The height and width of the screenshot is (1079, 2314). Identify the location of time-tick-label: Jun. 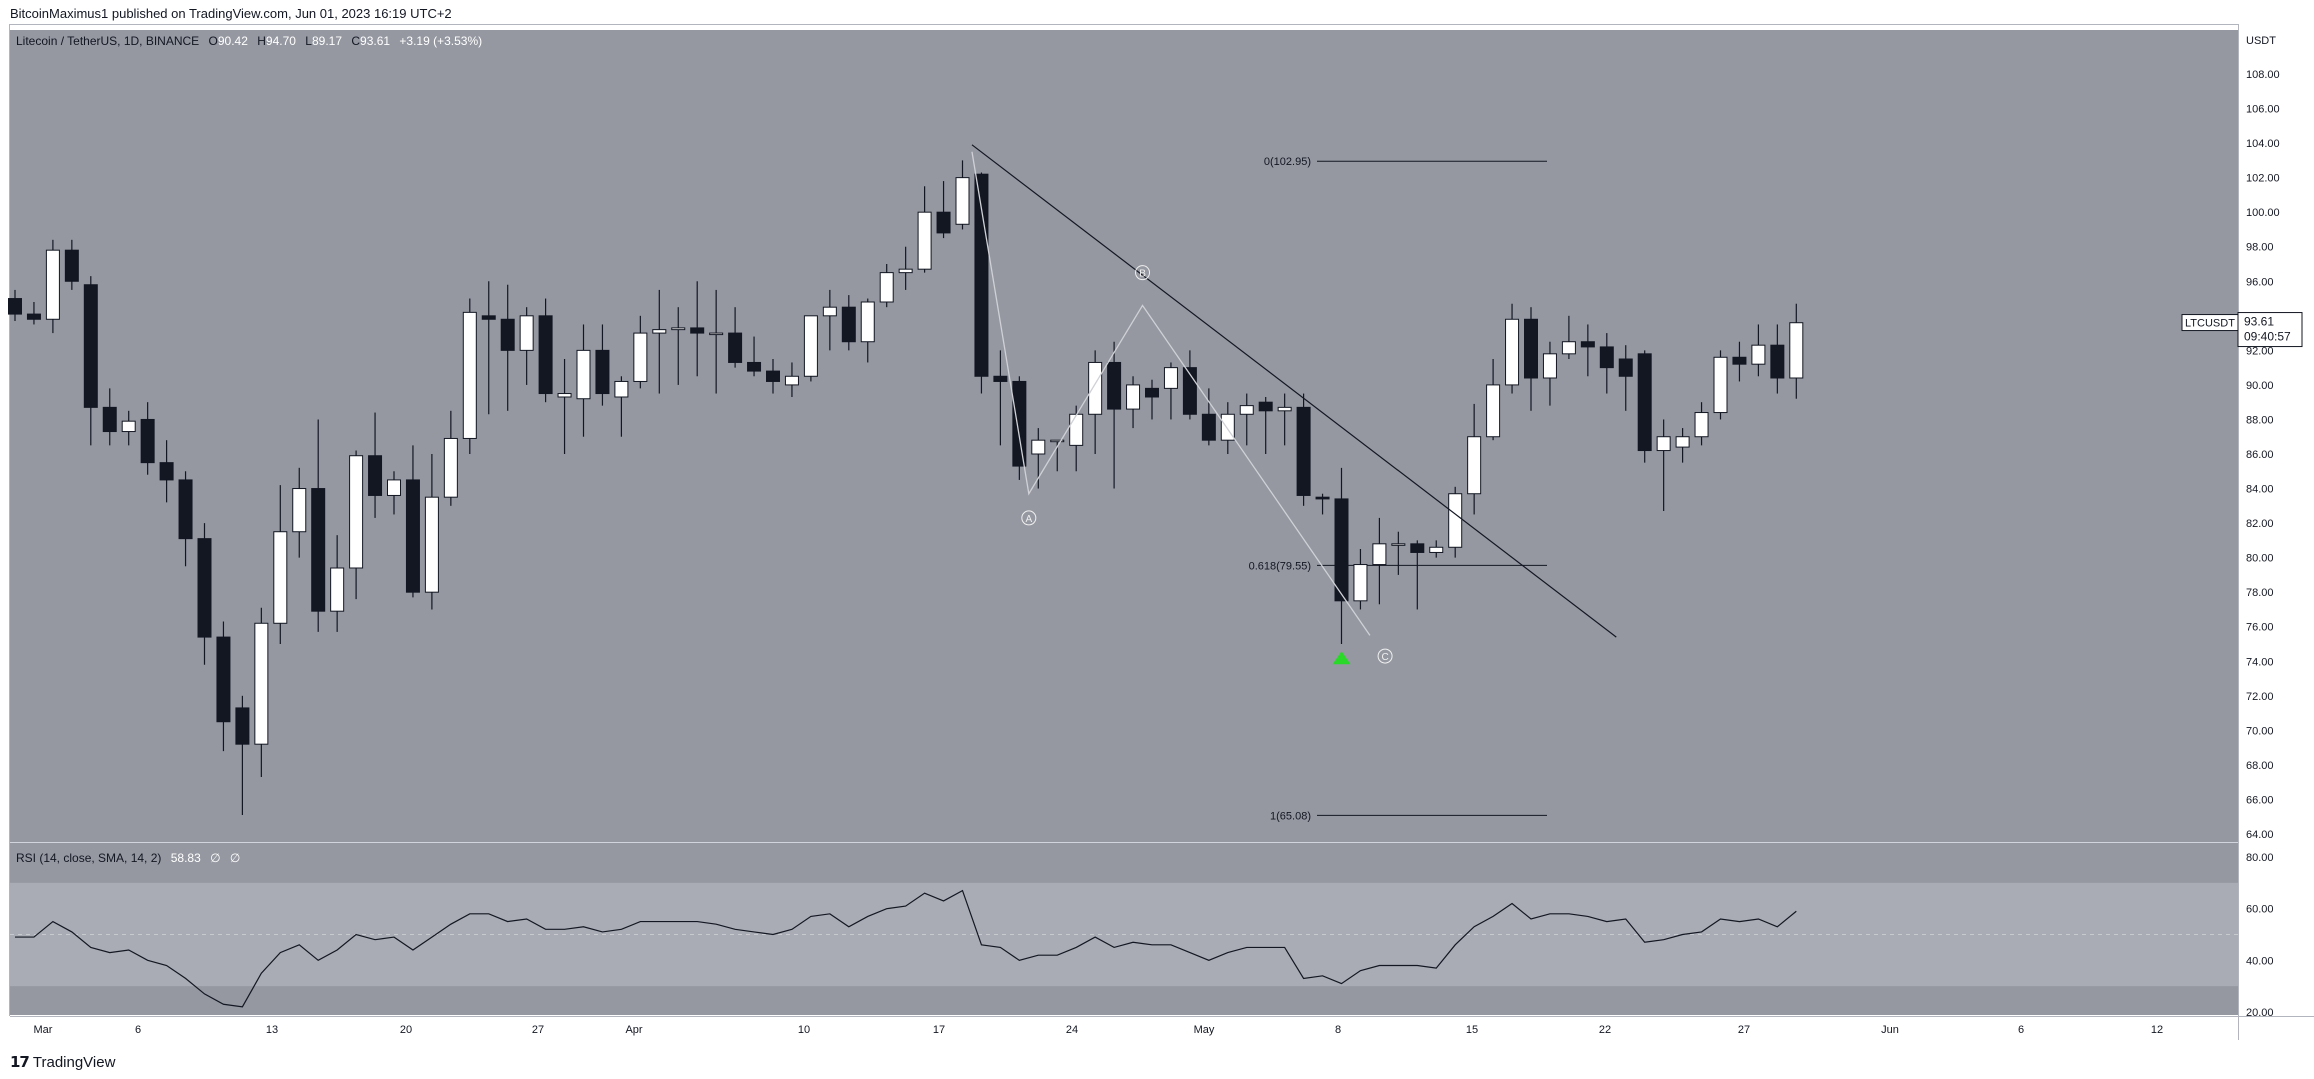
(1890, 1030).